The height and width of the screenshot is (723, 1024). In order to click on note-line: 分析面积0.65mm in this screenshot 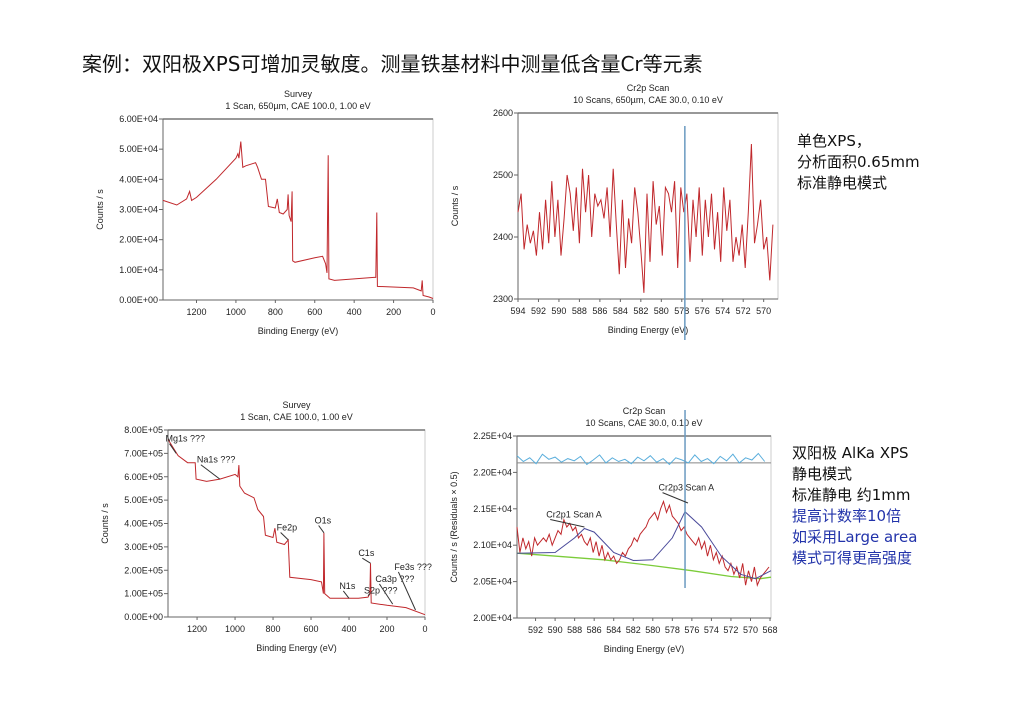, I will do `click(858, 162)`.